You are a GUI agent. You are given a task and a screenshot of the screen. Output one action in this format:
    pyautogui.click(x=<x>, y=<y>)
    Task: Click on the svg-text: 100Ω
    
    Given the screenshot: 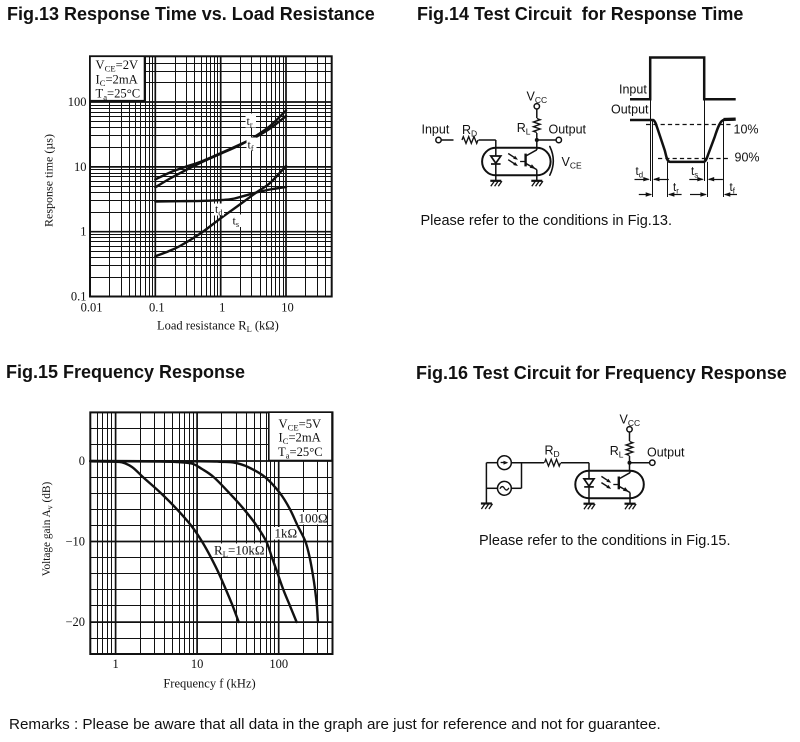 What is the action you would take?
    pyautogui.click(x=313, y=518)
    